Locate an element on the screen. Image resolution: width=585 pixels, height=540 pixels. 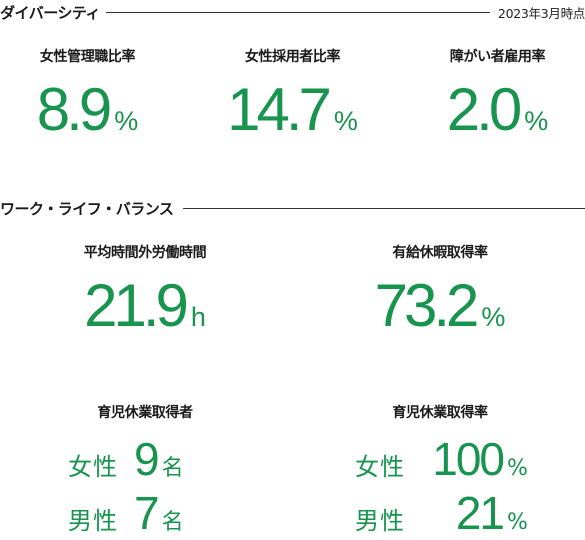
diversity-title: ダイバーシティ is located at coordinates (50, 13).